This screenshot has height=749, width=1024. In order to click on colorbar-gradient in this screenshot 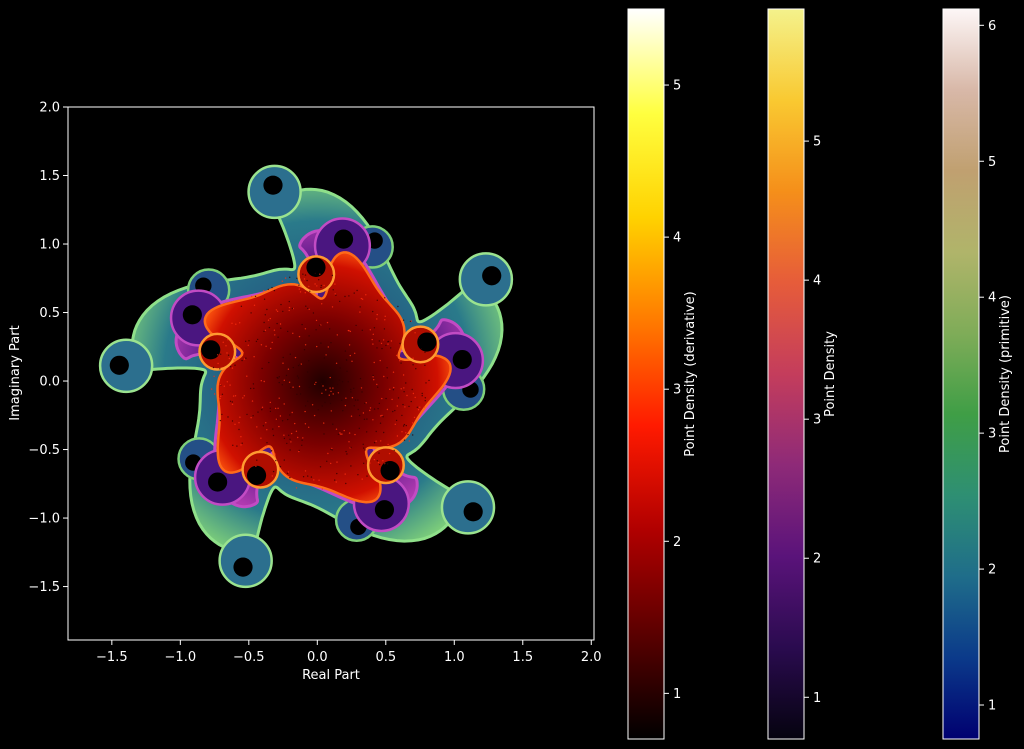, I will do `click(786, 374)`.